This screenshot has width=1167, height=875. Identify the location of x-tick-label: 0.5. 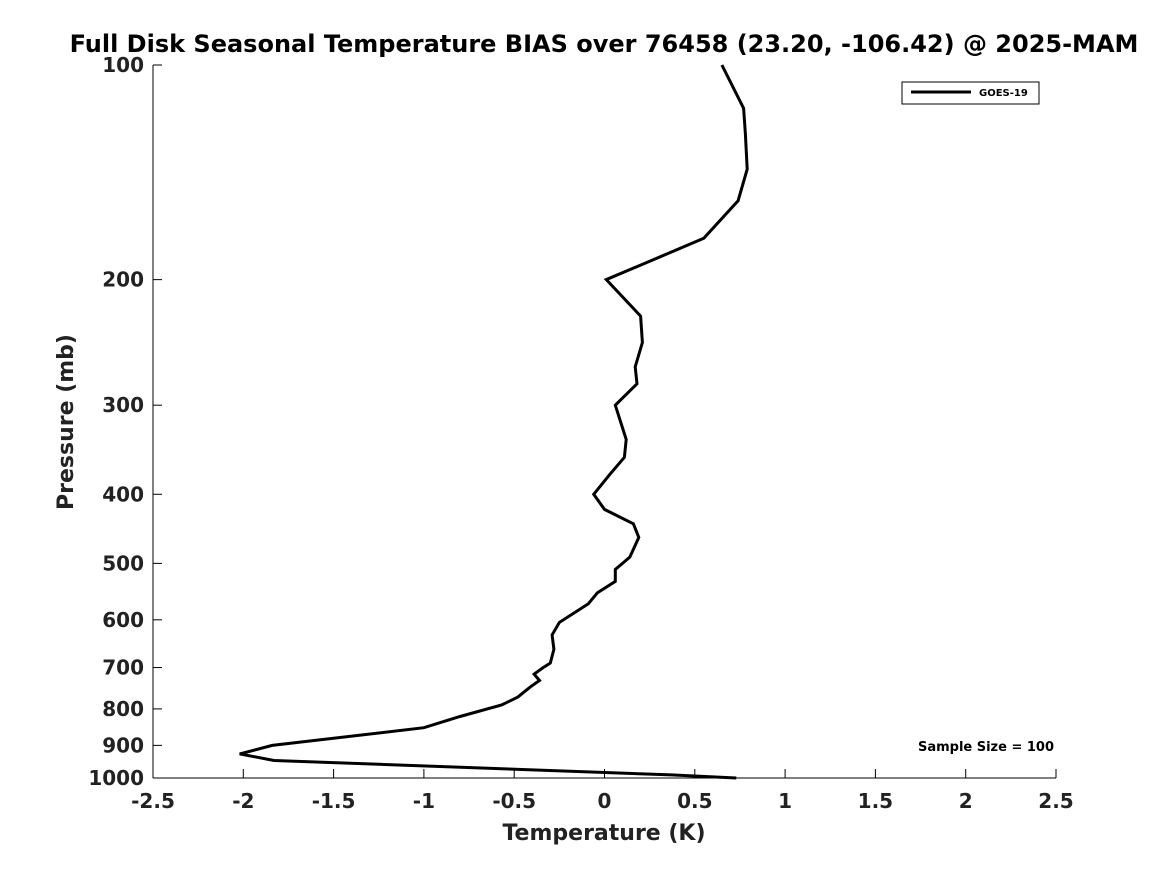
(694, 801).